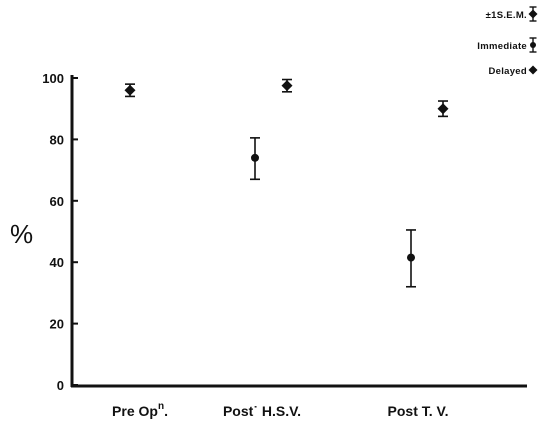  I want to click on legend-label: Delayed, so click(507, 71).